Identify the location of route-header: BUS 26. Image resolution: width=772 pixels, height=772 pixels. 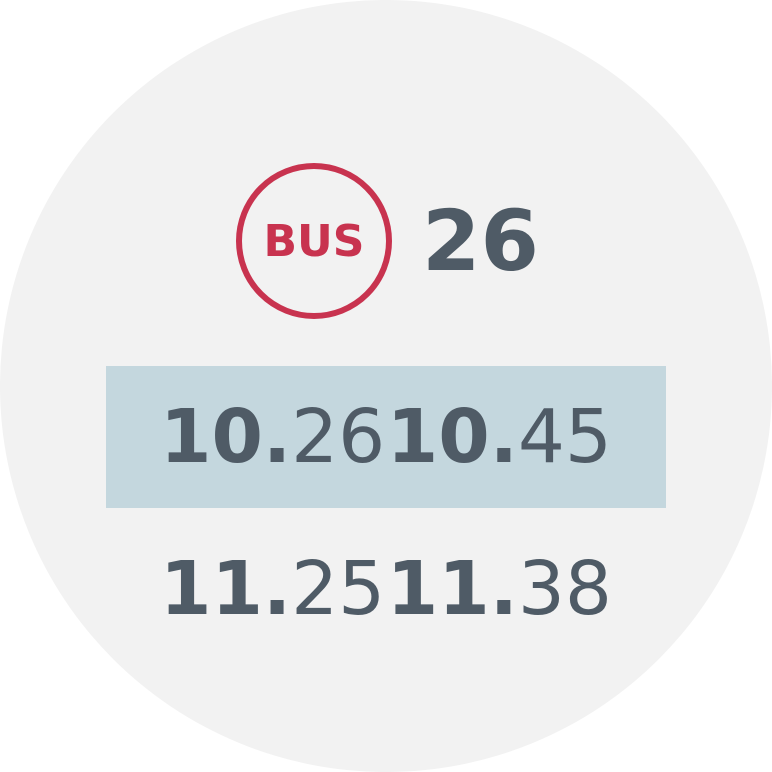
(387, 241).